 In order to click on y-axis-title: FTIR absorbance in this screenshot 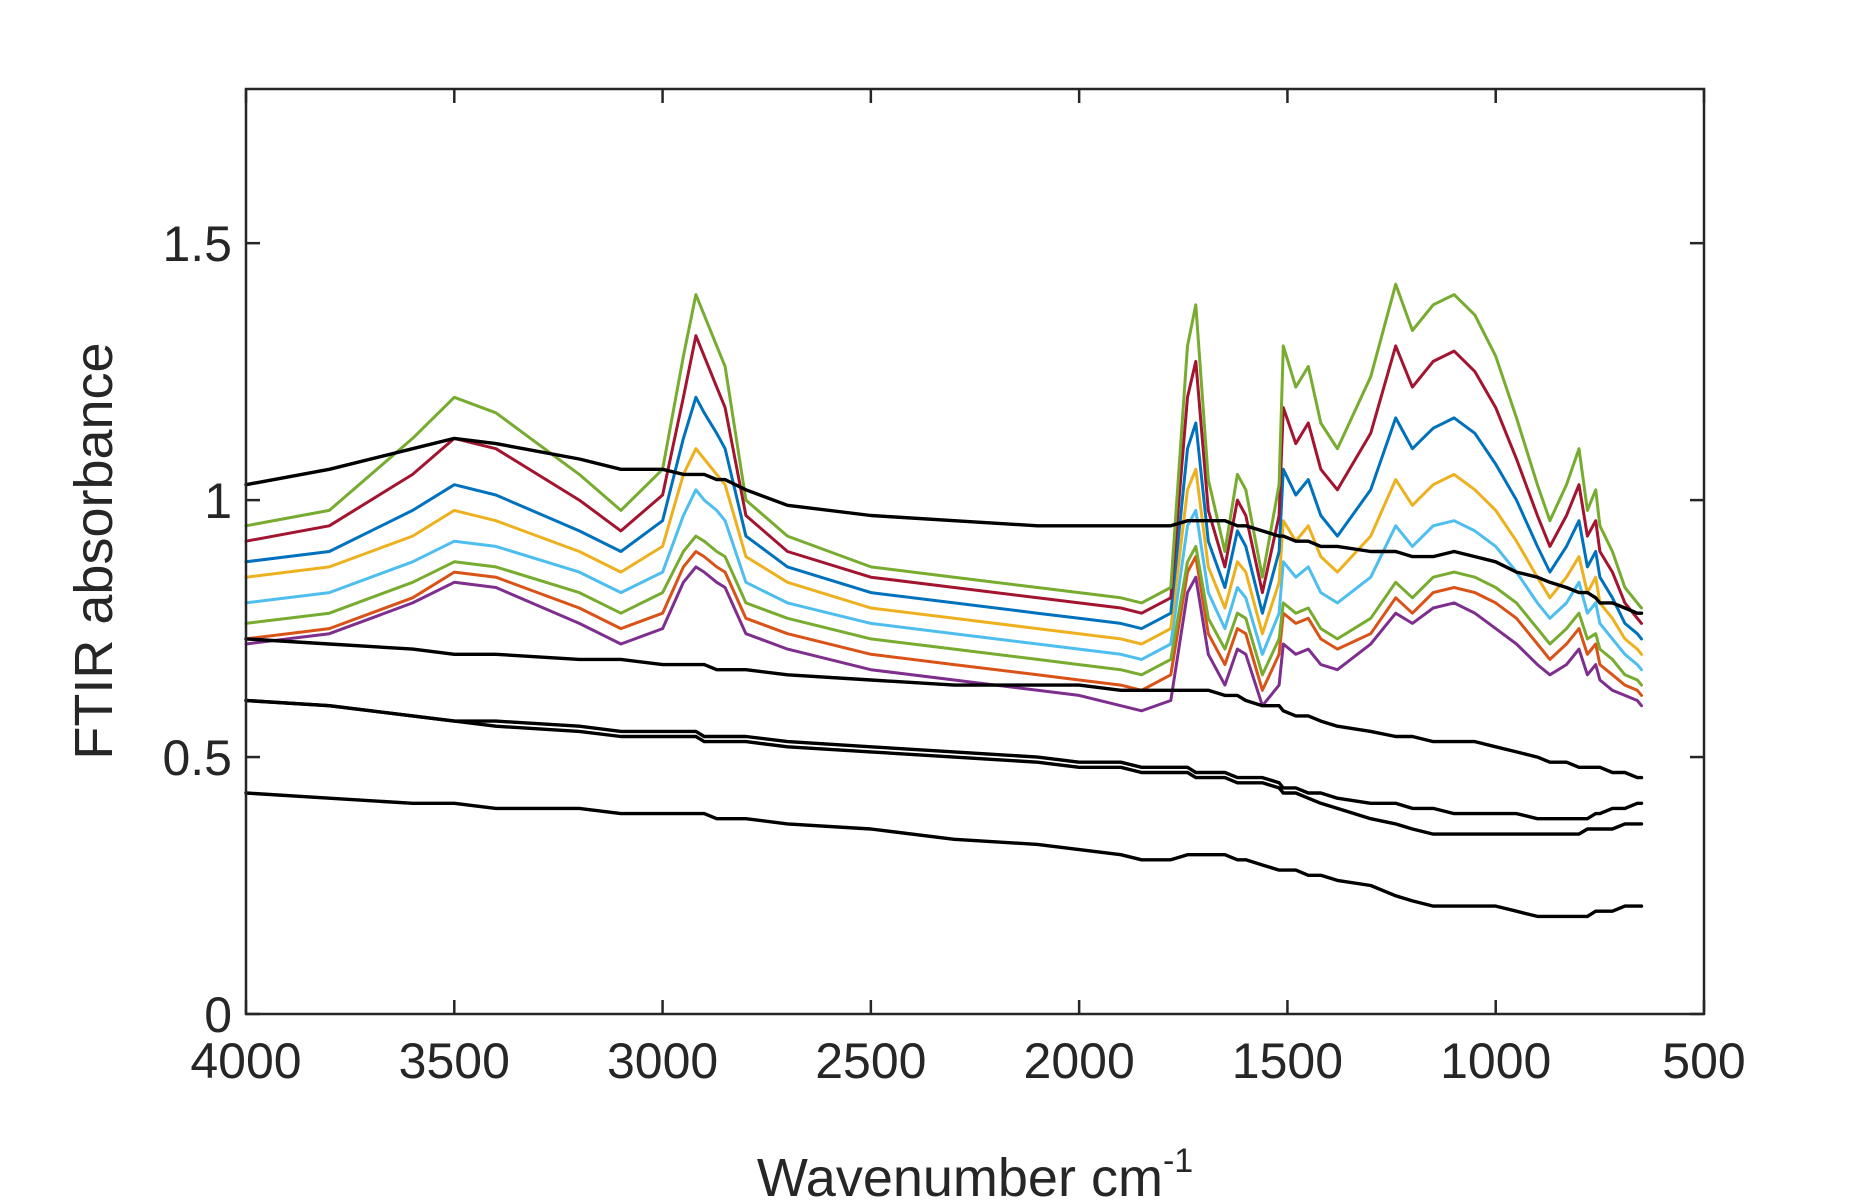, I will do `click(94, 550)`.